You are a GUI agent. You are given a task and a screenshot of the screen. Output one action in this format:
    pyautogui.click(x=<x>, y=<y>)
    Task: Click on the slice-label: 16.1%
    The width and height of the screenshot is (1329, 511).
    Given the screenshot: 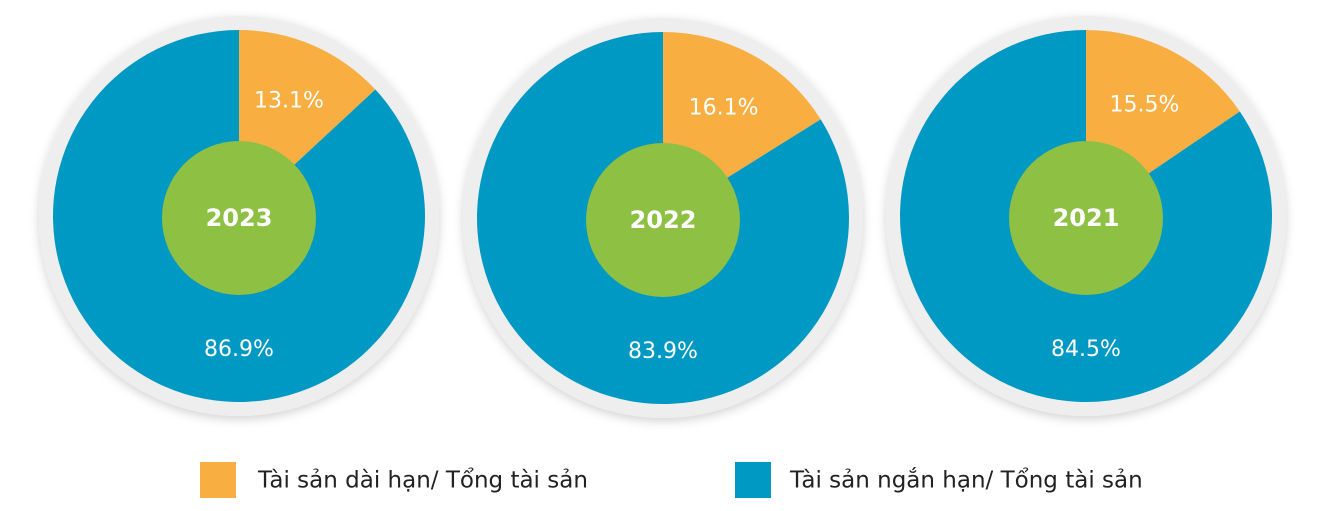 What is the action you would take?
    pyautogui.click(x=724, y=108)
    